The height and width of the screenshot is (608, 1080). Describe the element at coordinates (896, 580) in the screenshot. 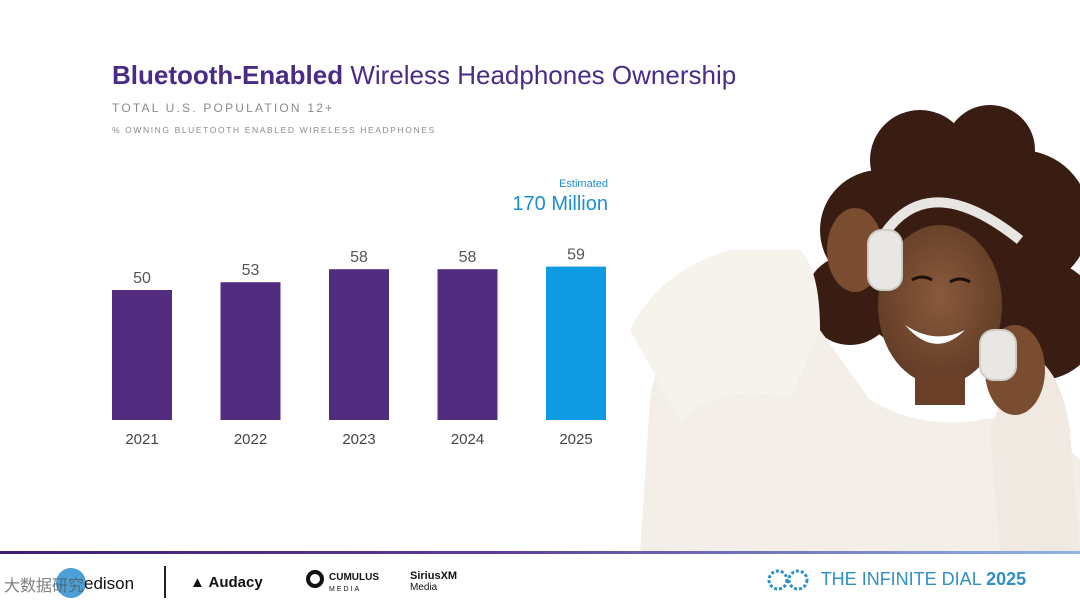

I see `infinite-dial-brand: THE INFINITE DIAL 2025` at that location.